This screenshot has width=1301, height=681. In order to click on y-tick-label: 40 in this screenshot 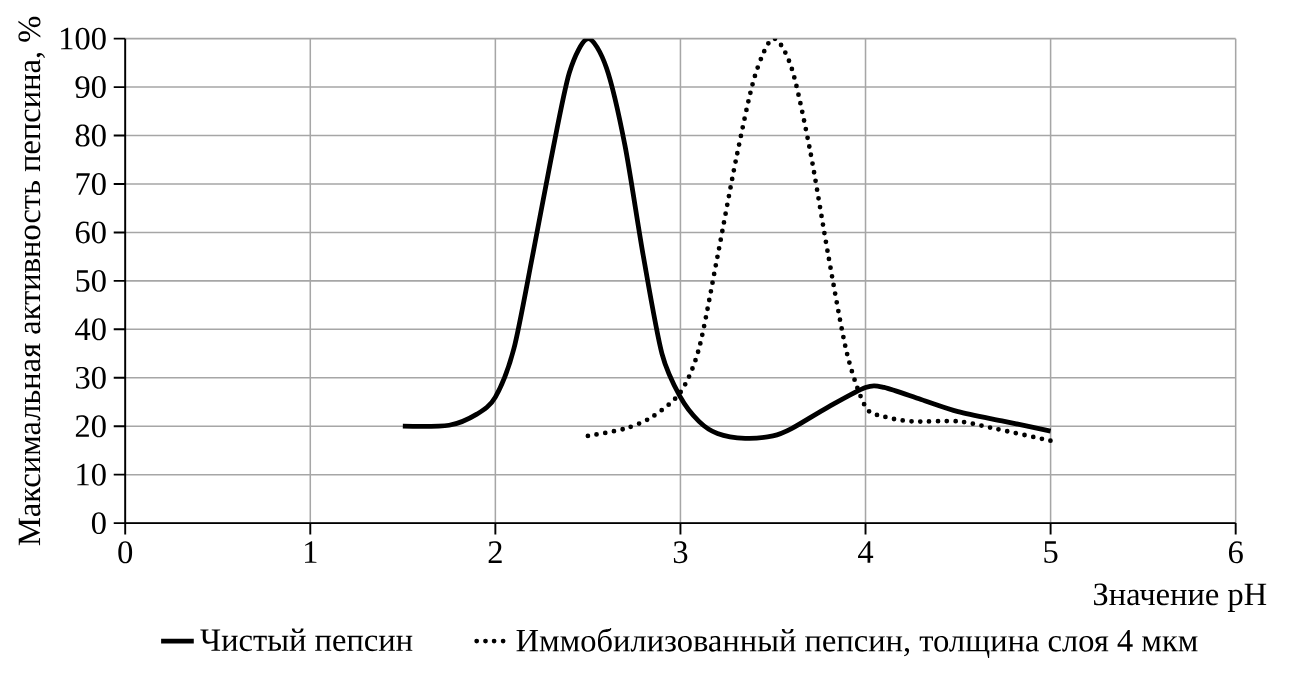, I will do `click(90, 329)`.